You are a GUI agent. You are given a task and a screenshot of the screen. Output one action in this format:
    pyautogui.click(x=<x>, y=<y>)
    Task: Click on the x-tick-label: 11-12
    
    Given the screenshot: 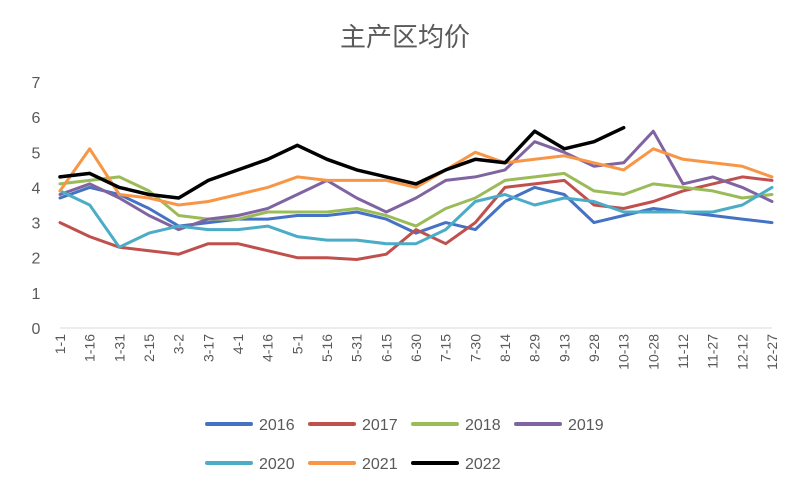 What is the action you would take?
    pyautogui.click(x=683, y=351)
    